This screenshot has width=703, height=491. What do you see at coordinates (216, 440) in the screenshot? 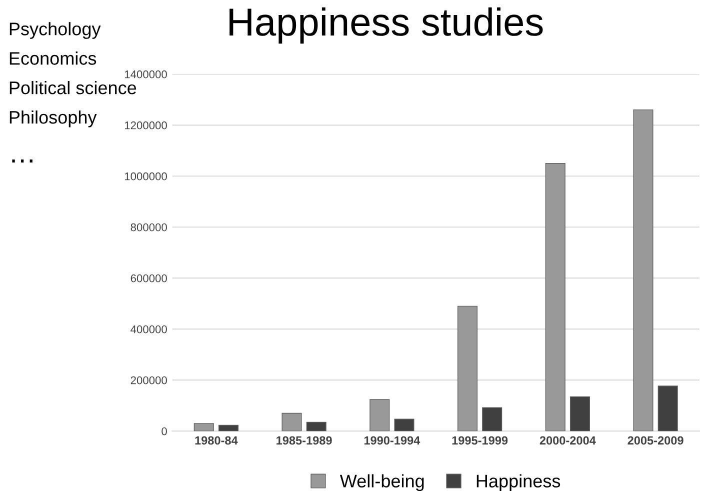
I see `x-tick-label: 1980-84` at bounding box center [216, 440].